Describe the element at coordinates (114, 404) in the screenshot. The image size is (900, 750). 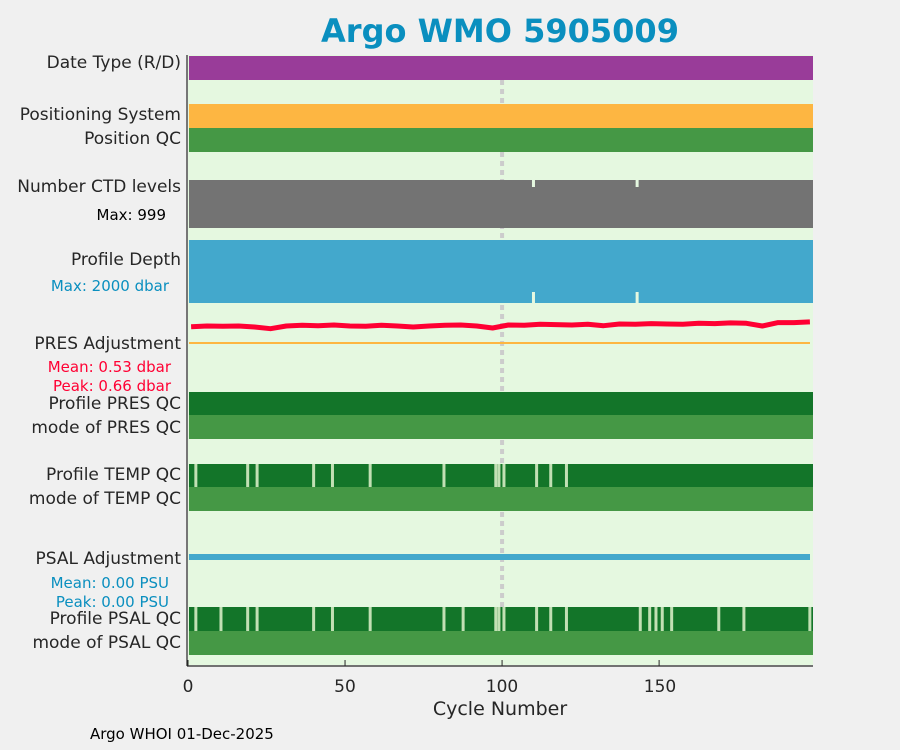
I see `label-pres-qc: Profile PRES QC` at that location.